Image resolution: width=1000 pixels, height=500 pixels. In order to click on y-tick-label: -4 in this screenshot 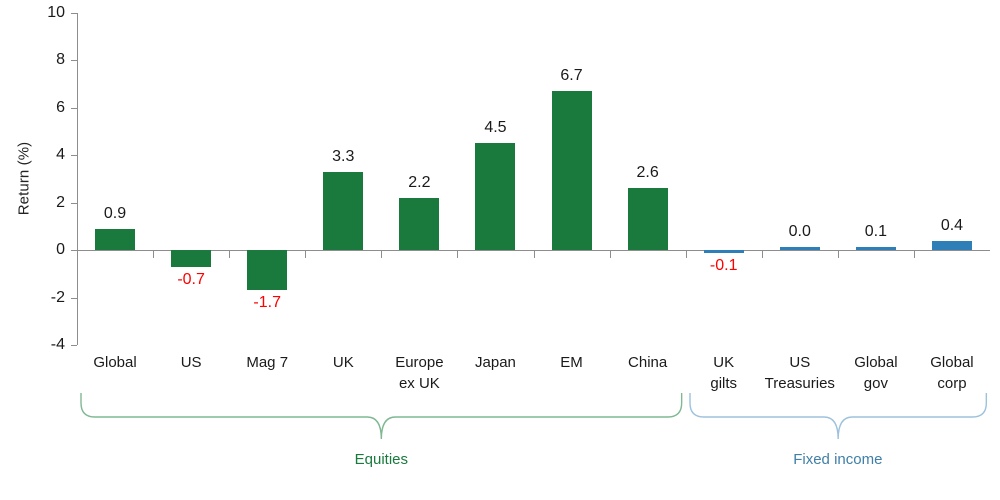, I will do `click(57, 344)`.